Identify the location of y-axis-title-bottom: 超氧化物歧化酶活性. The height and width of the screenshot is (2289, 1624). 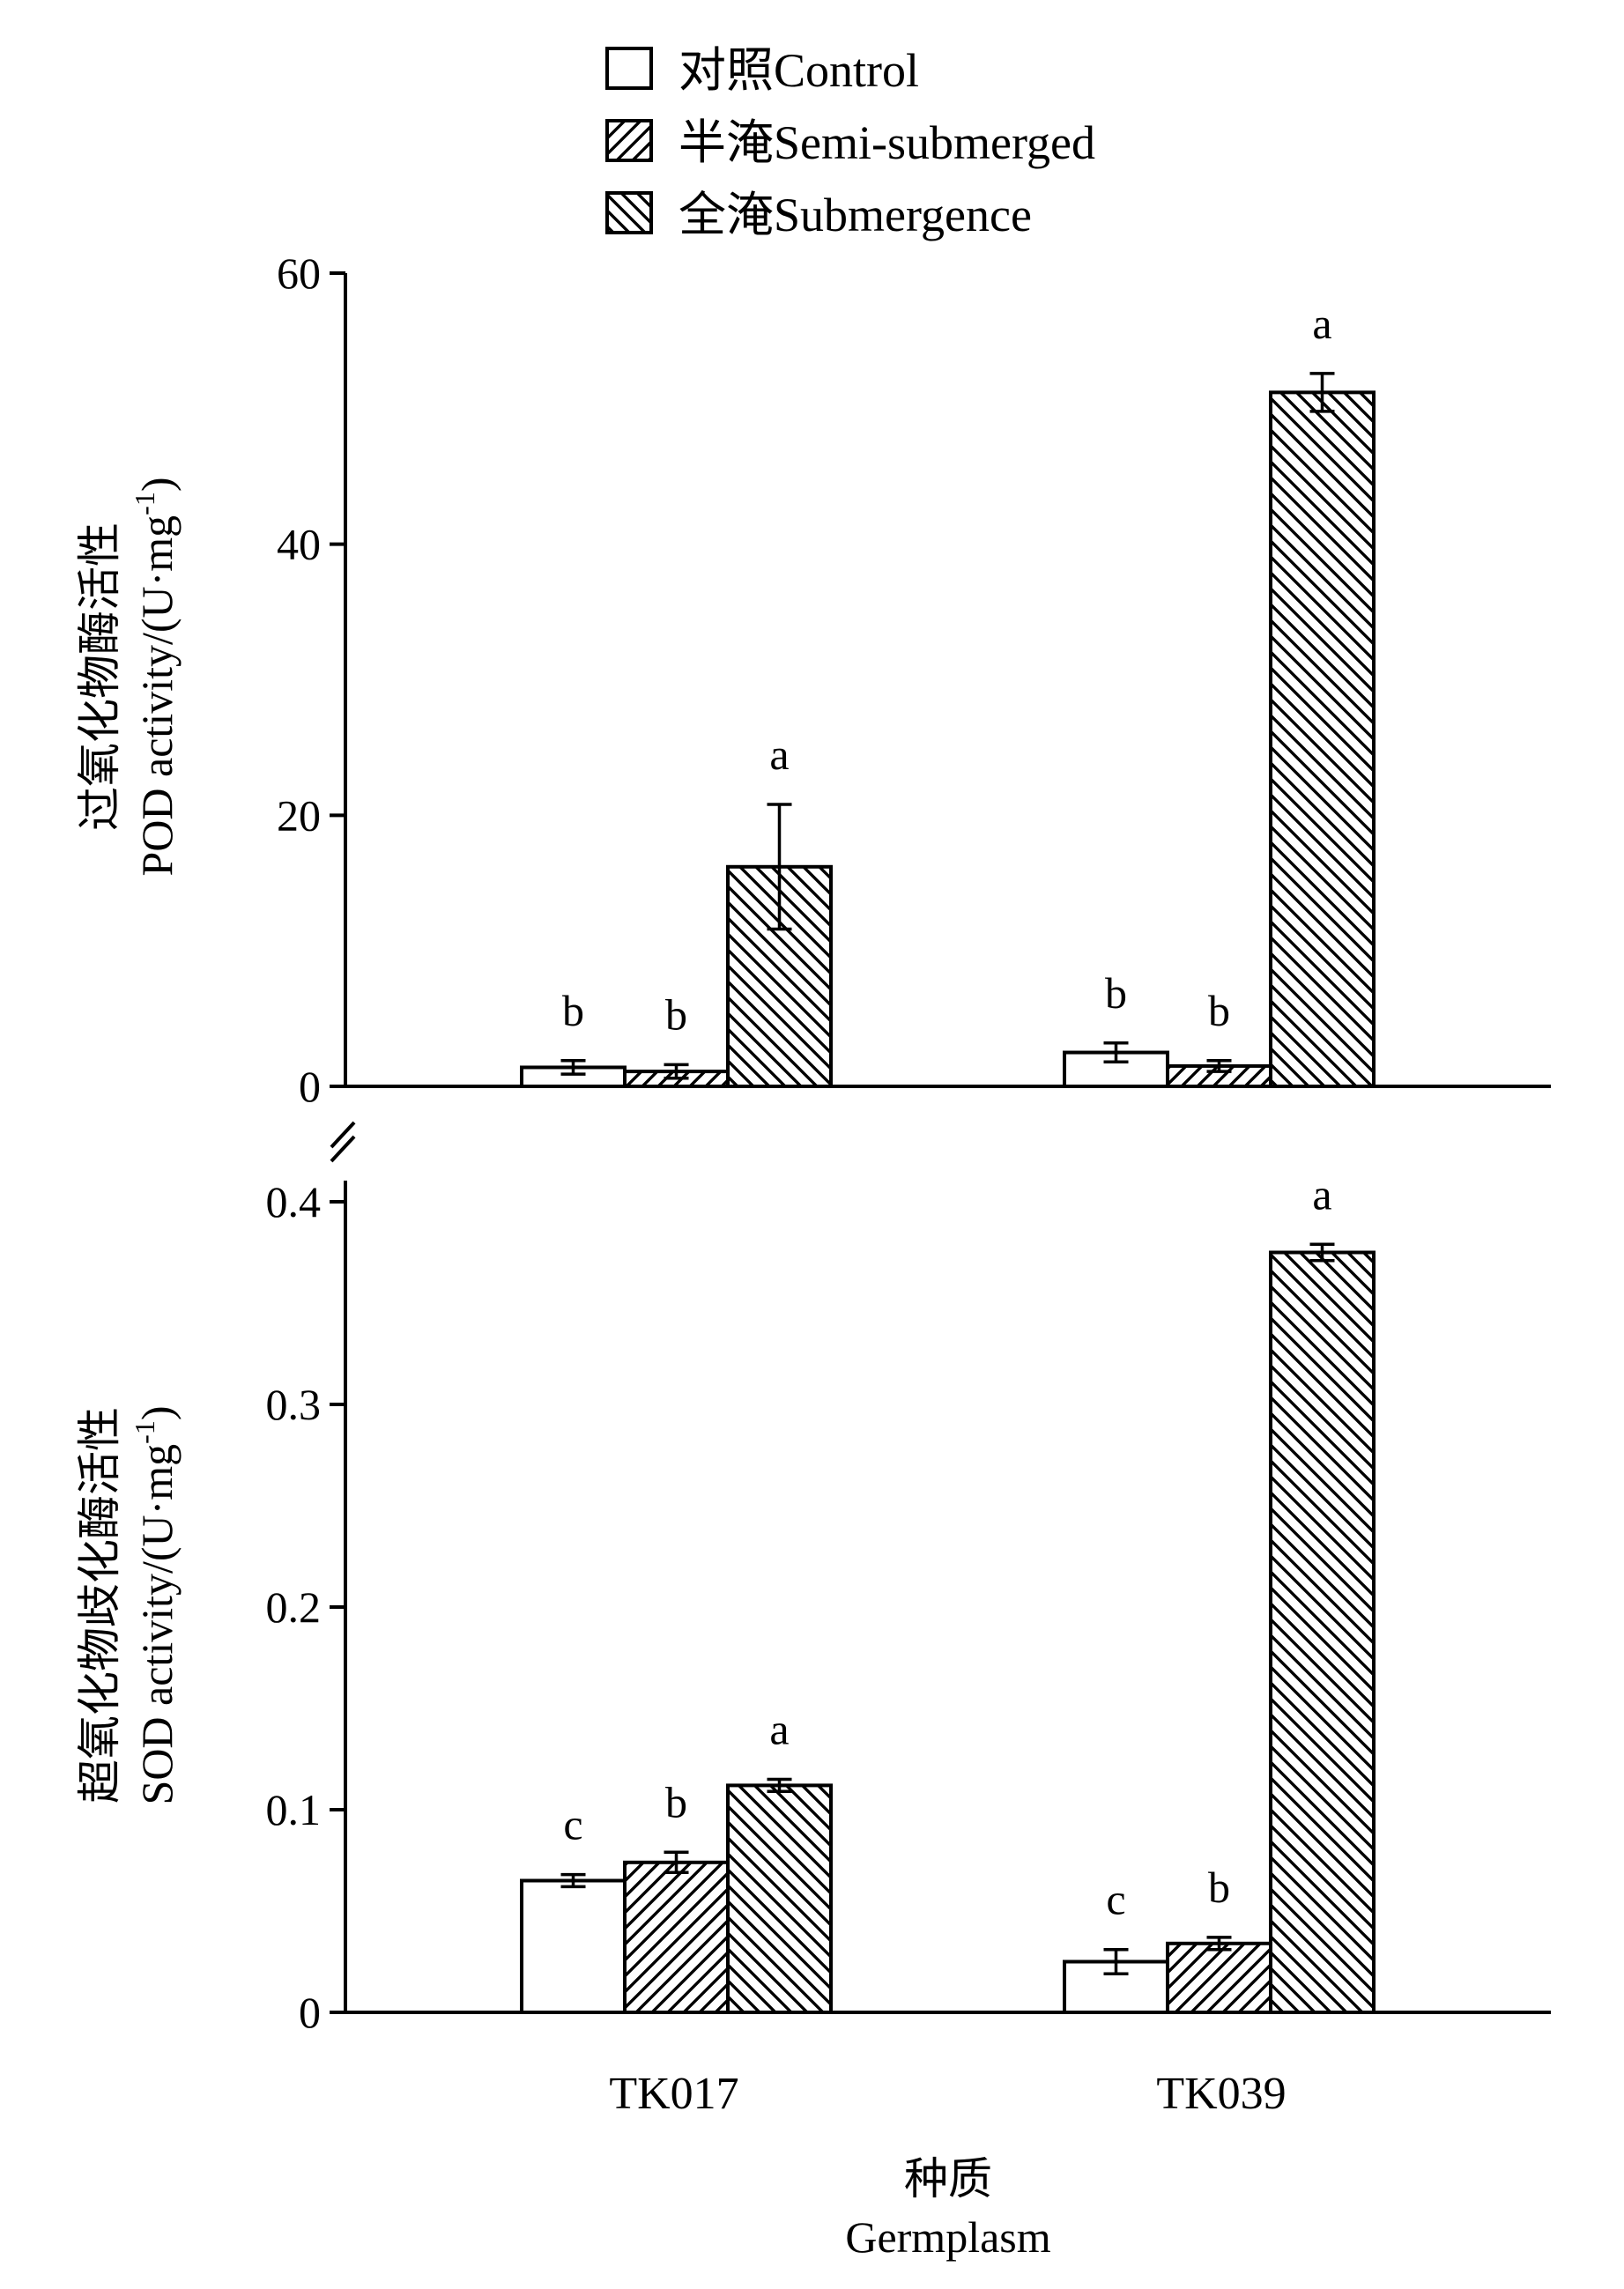
(99, 1605).